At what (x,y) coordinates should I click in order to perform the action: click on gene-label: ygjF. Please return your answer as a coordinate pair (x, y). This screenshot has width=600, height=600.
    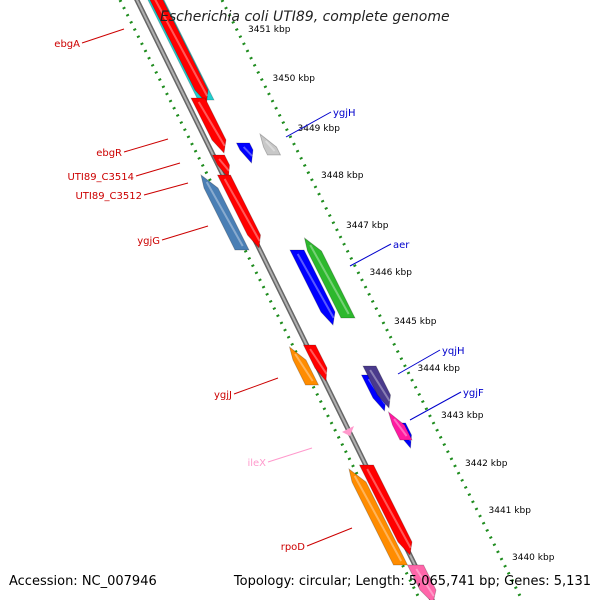
    Looking at the image, I should click on (473, 393).